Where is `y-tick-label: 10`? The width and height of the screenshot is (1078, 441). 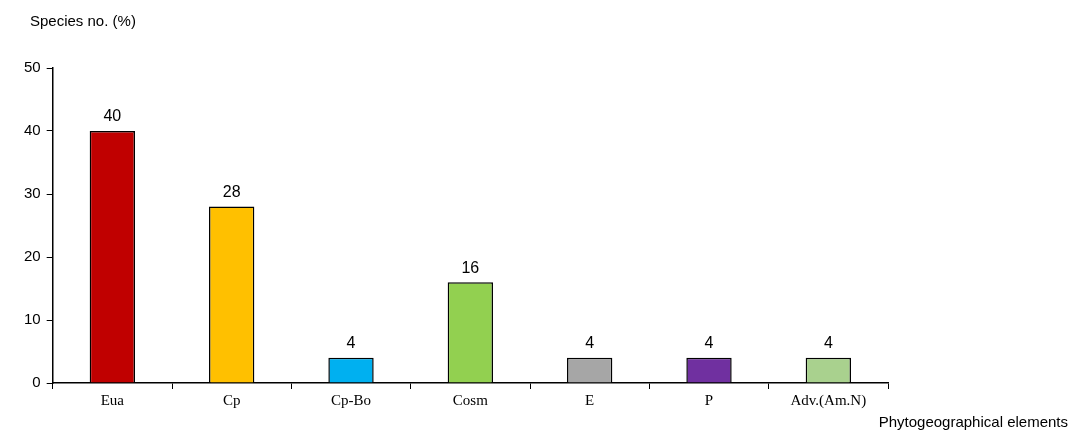 y-tick-label: 10 is located at coordinates (32, 319).